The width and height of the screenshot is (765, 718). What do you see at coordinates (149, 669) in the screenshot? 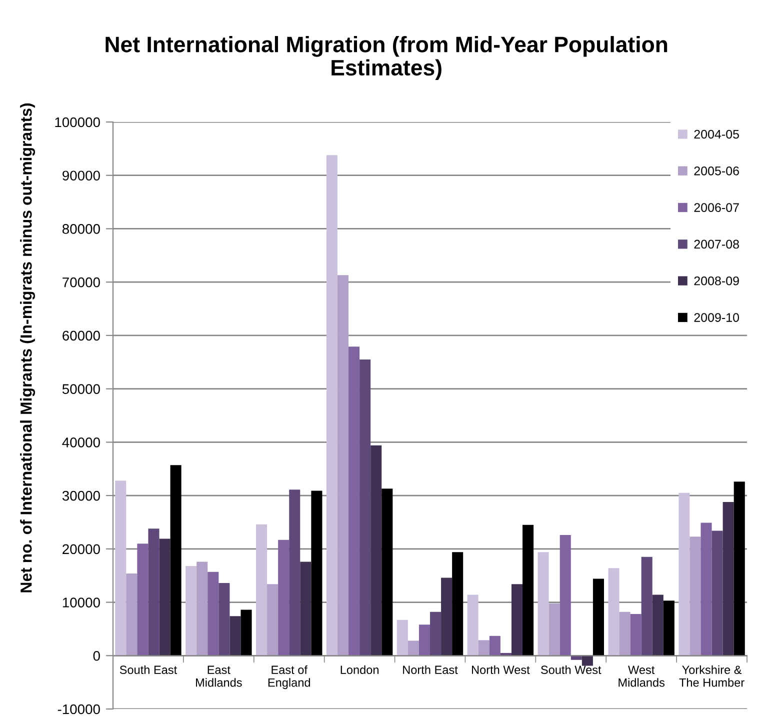
I see `x-tick-label: South East` at bounding box center [149, 669].